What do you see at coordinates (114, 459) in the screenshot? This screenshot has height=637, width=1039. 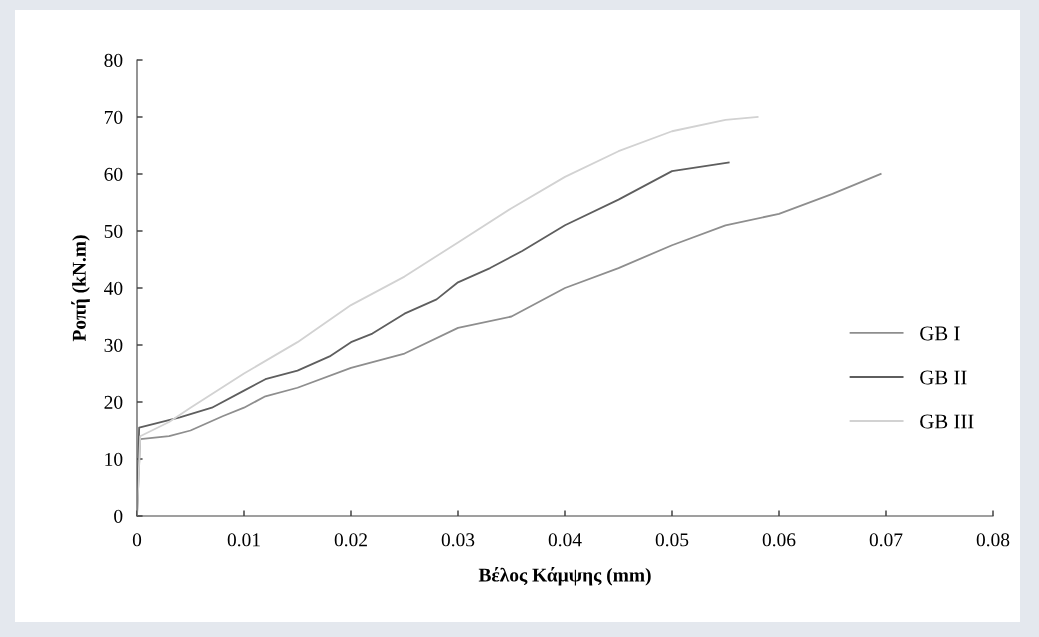 I see `y-tick-label: 10` at bounding box center [114, 459].